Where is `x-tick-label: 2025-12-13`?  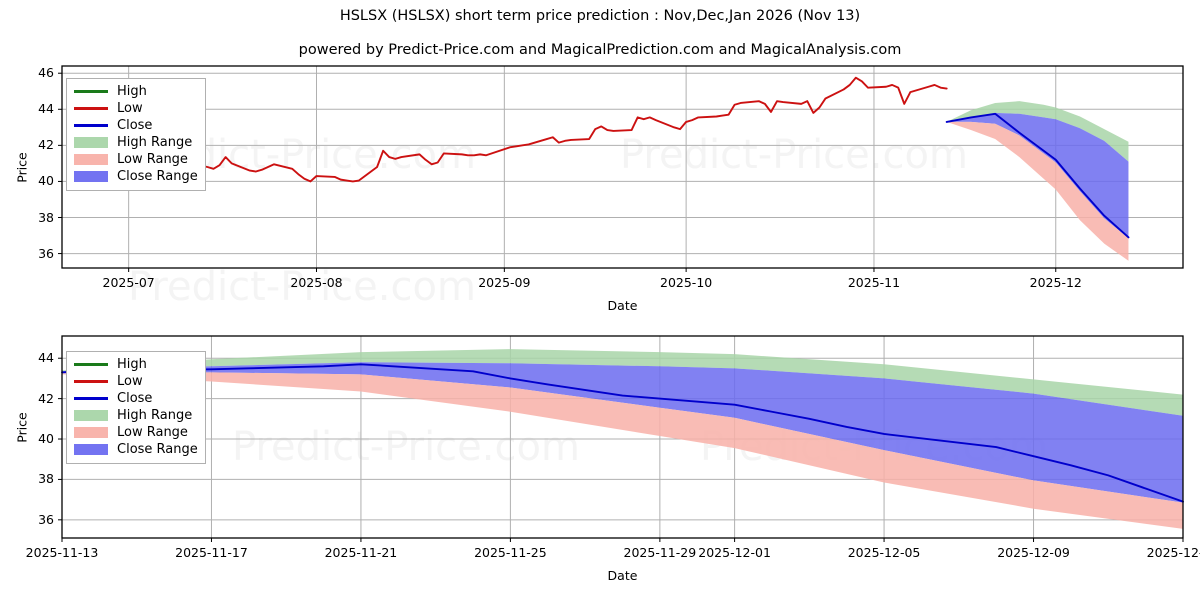
x-tick-label: 2025-12-13 is located at coordinates (1173, 552).